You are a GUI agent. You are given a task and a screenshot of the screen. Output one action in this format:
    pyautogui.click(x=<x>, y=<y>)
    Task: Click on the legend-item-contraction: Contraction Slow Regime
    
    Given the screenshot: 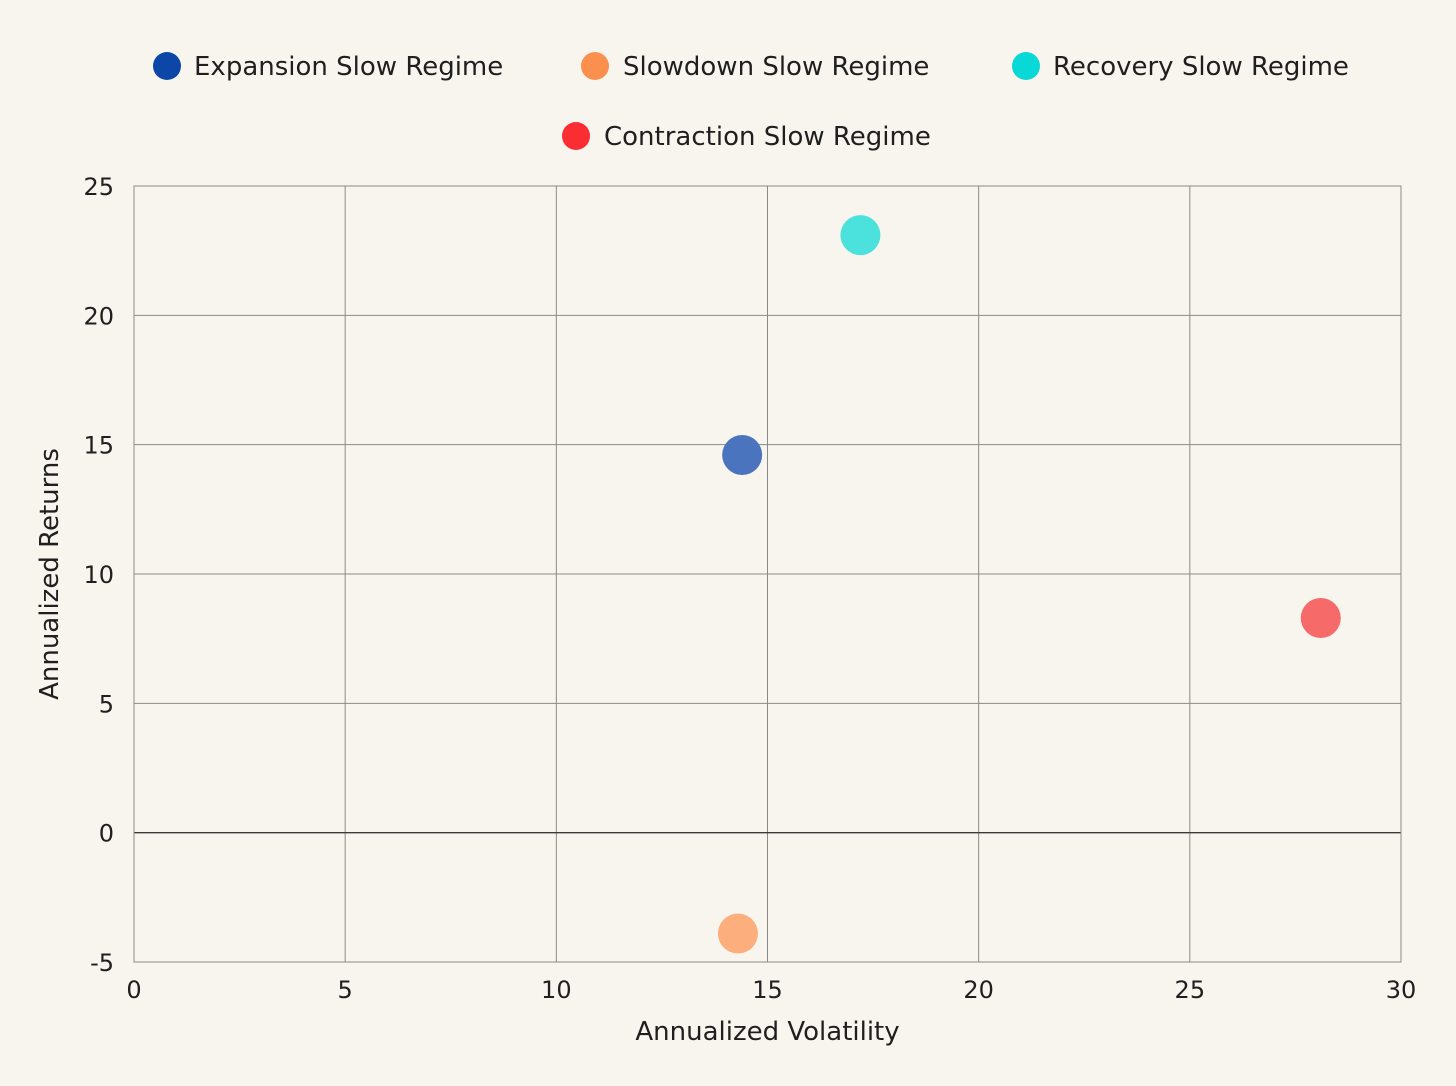 What is the action you would take?
    pyautogui.click(x=746, y=137)
    